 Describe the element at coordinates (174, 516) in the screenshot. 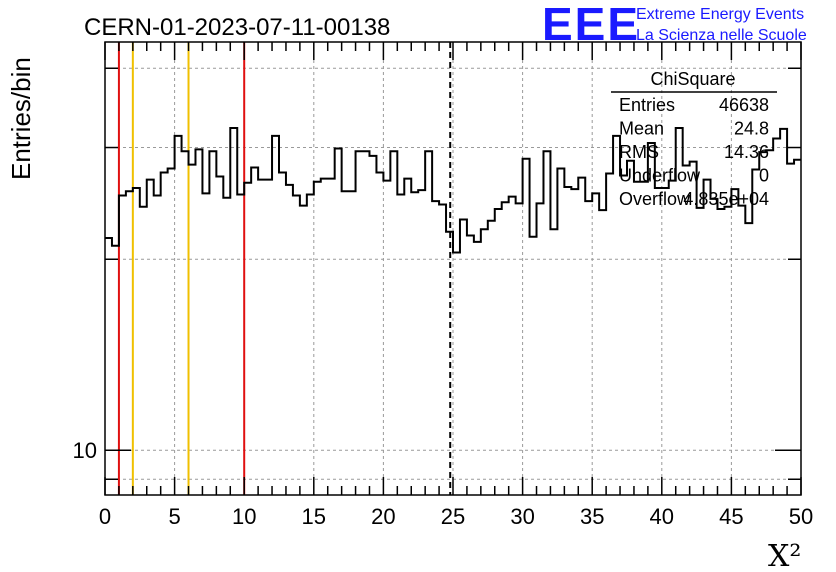

I see `x-tick-label: 5` at that location.